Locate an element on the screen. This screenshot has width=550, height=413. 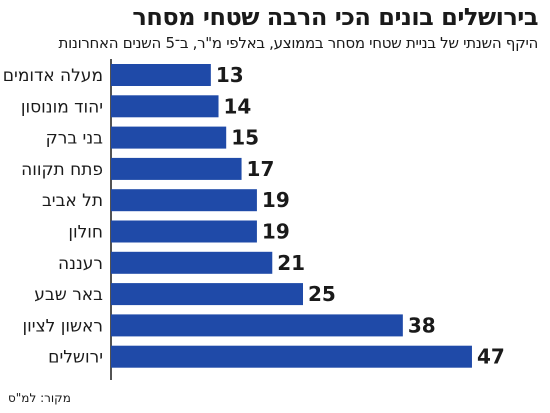
category-label: ירושלים is located at coordinates (75, 358).